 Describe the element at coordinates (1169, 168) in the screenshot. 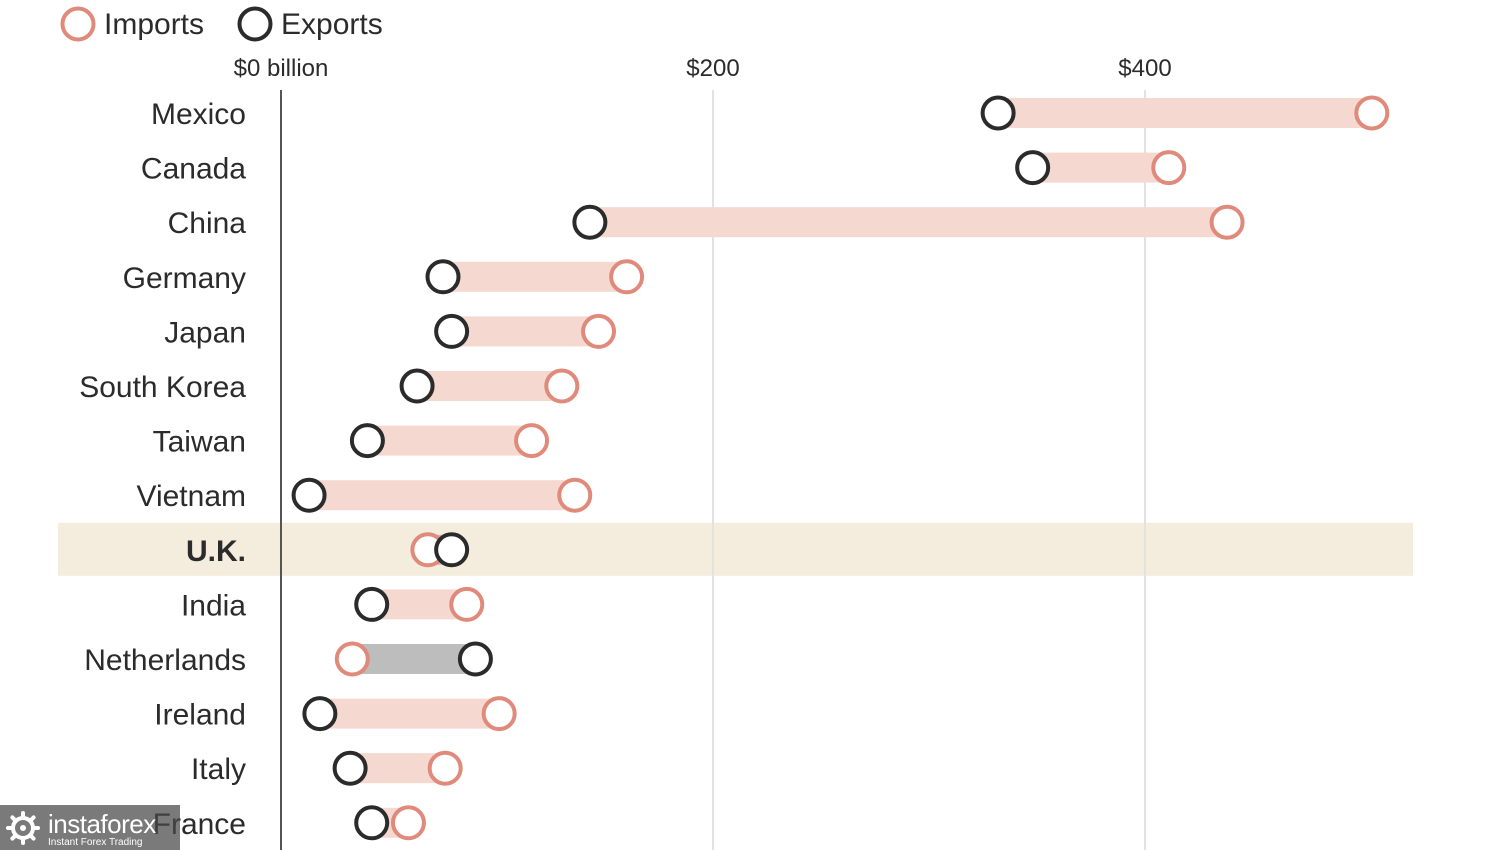

I see `import-point-canada` at that location.